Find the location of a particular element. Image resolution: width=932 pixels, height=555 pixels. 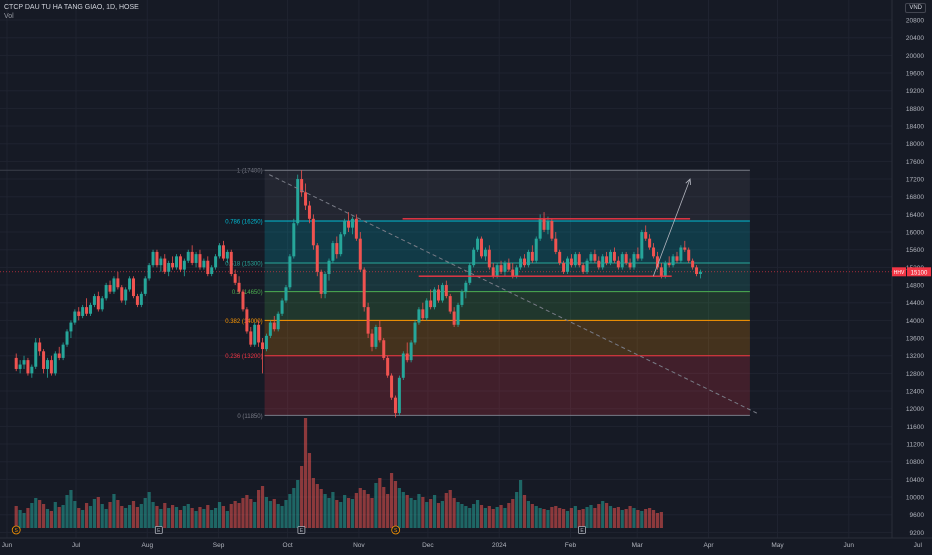

price-tick-label: 12400 is located at coordinates (915, 392).